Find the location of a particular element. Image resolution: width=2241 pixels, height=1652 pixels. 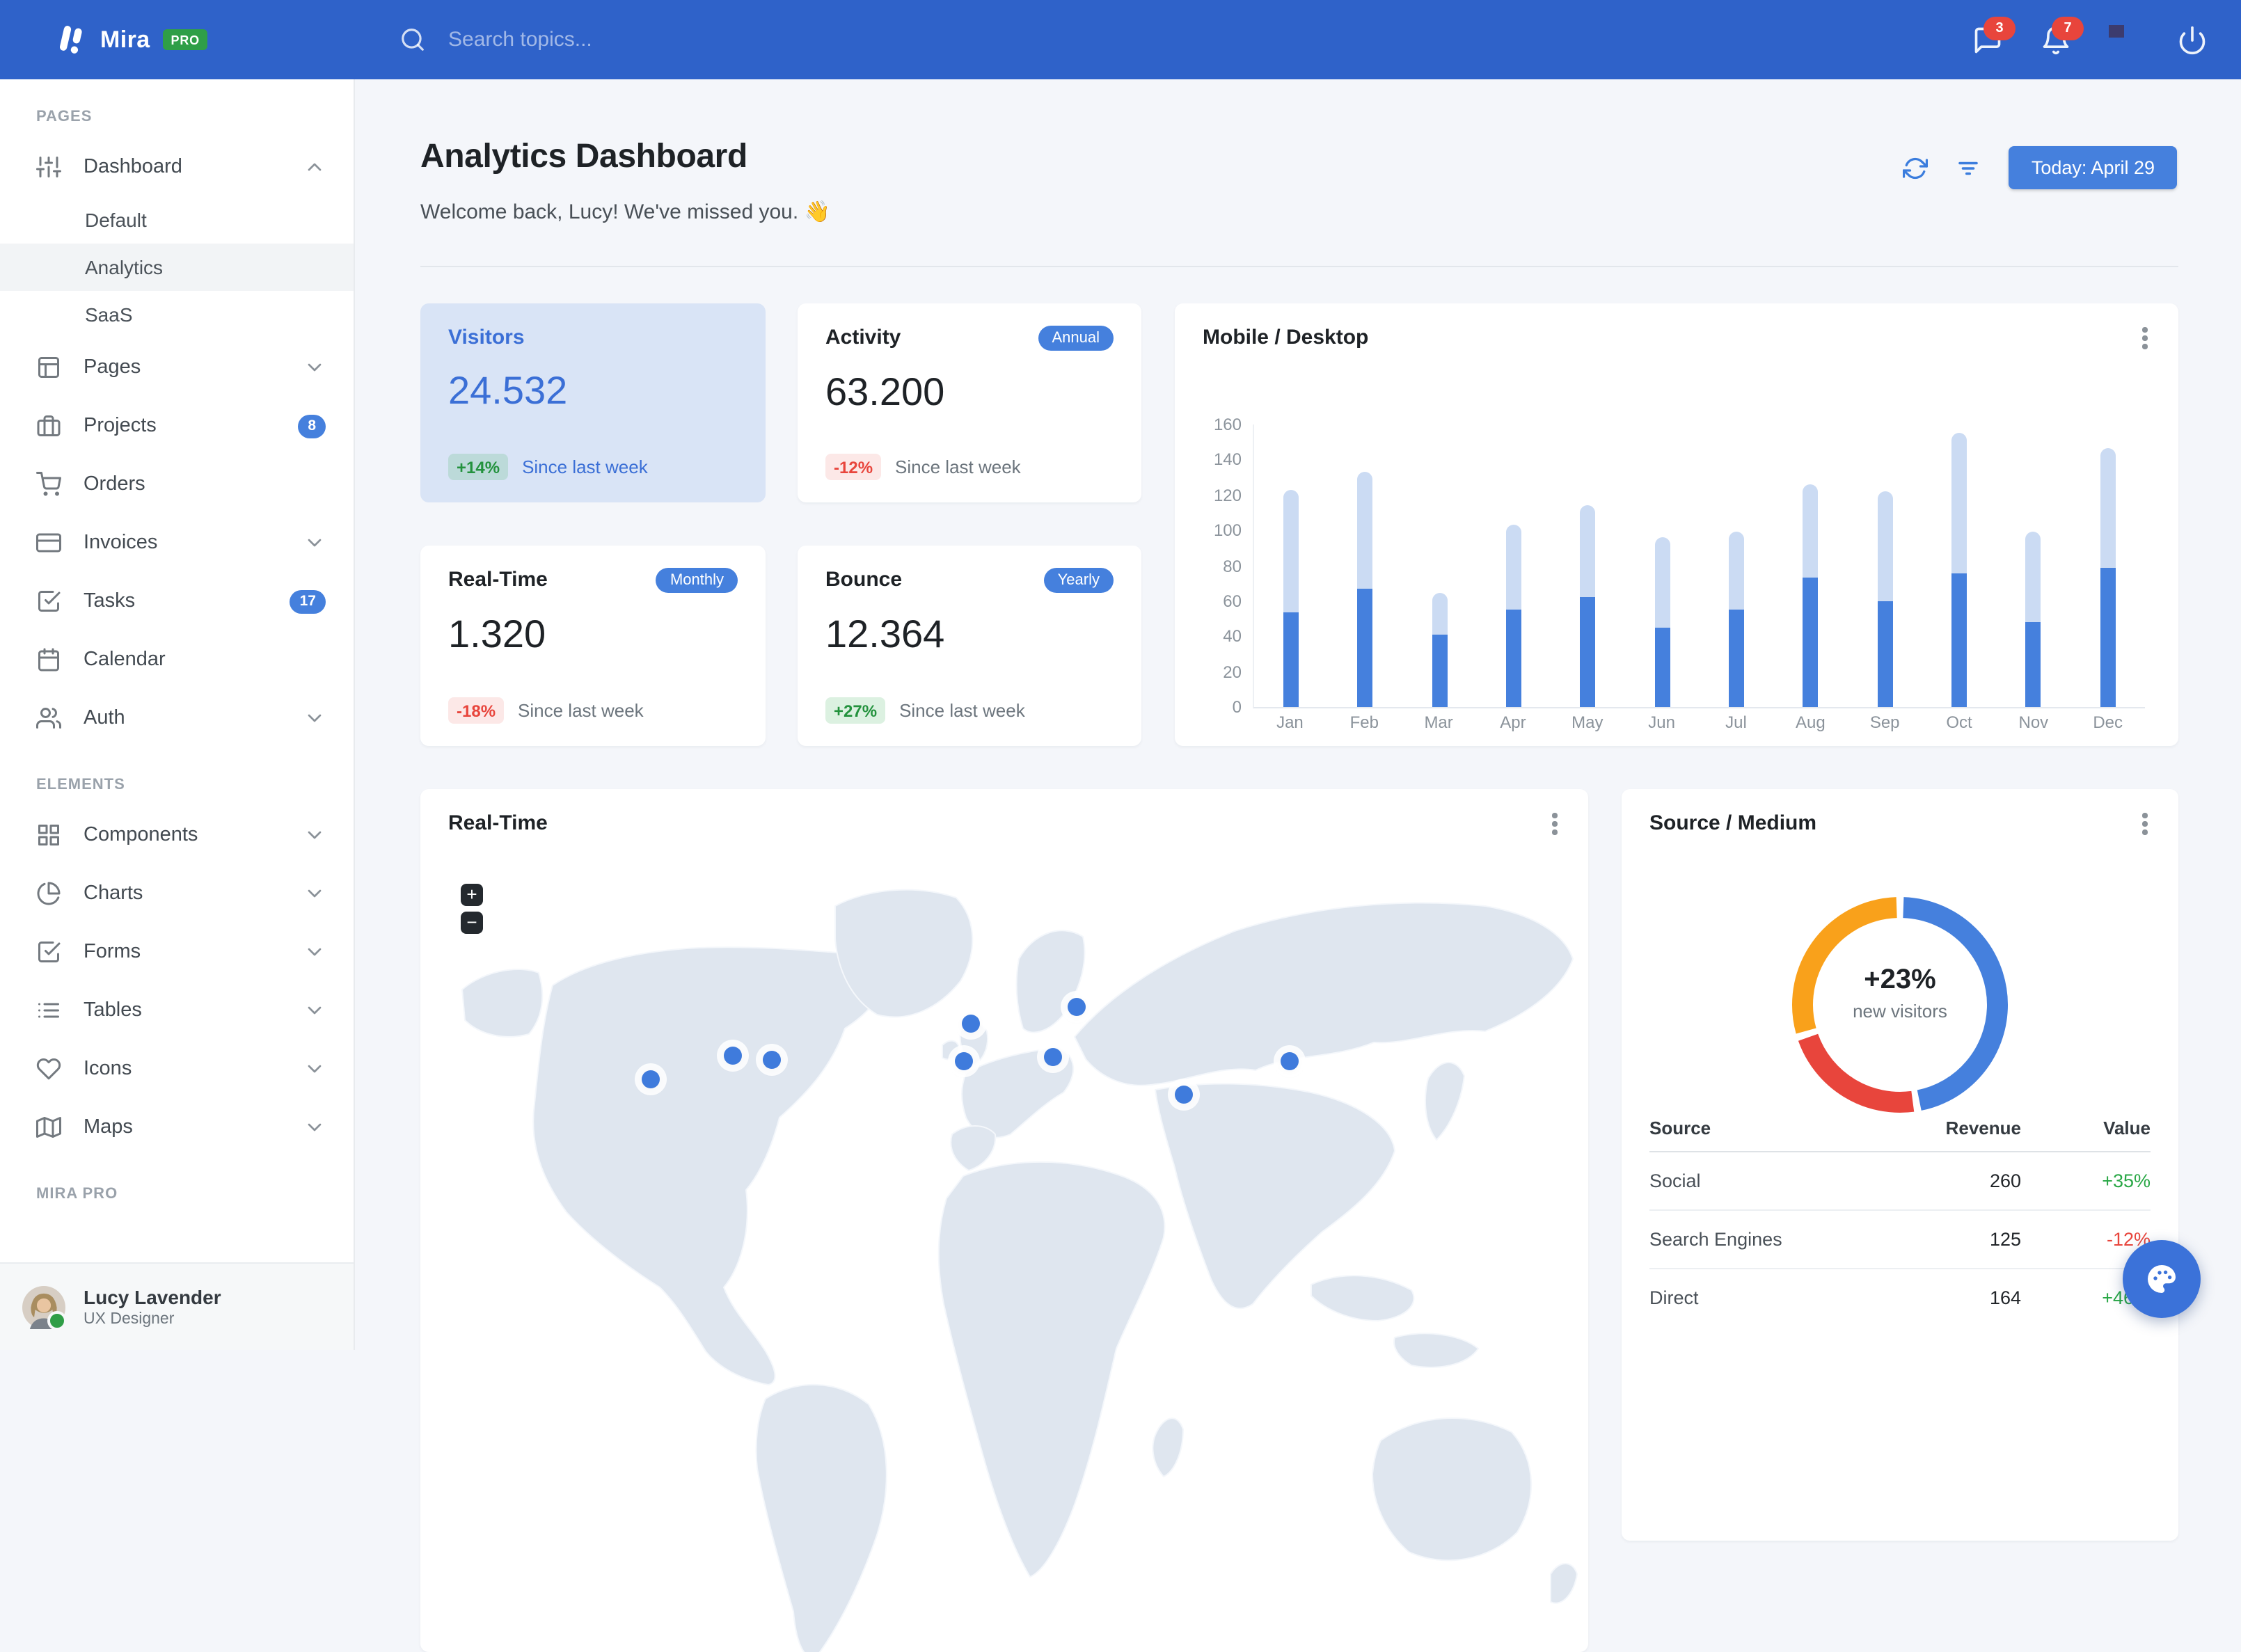

map-zoom-out-button: − is located at coordinates (472, 923).